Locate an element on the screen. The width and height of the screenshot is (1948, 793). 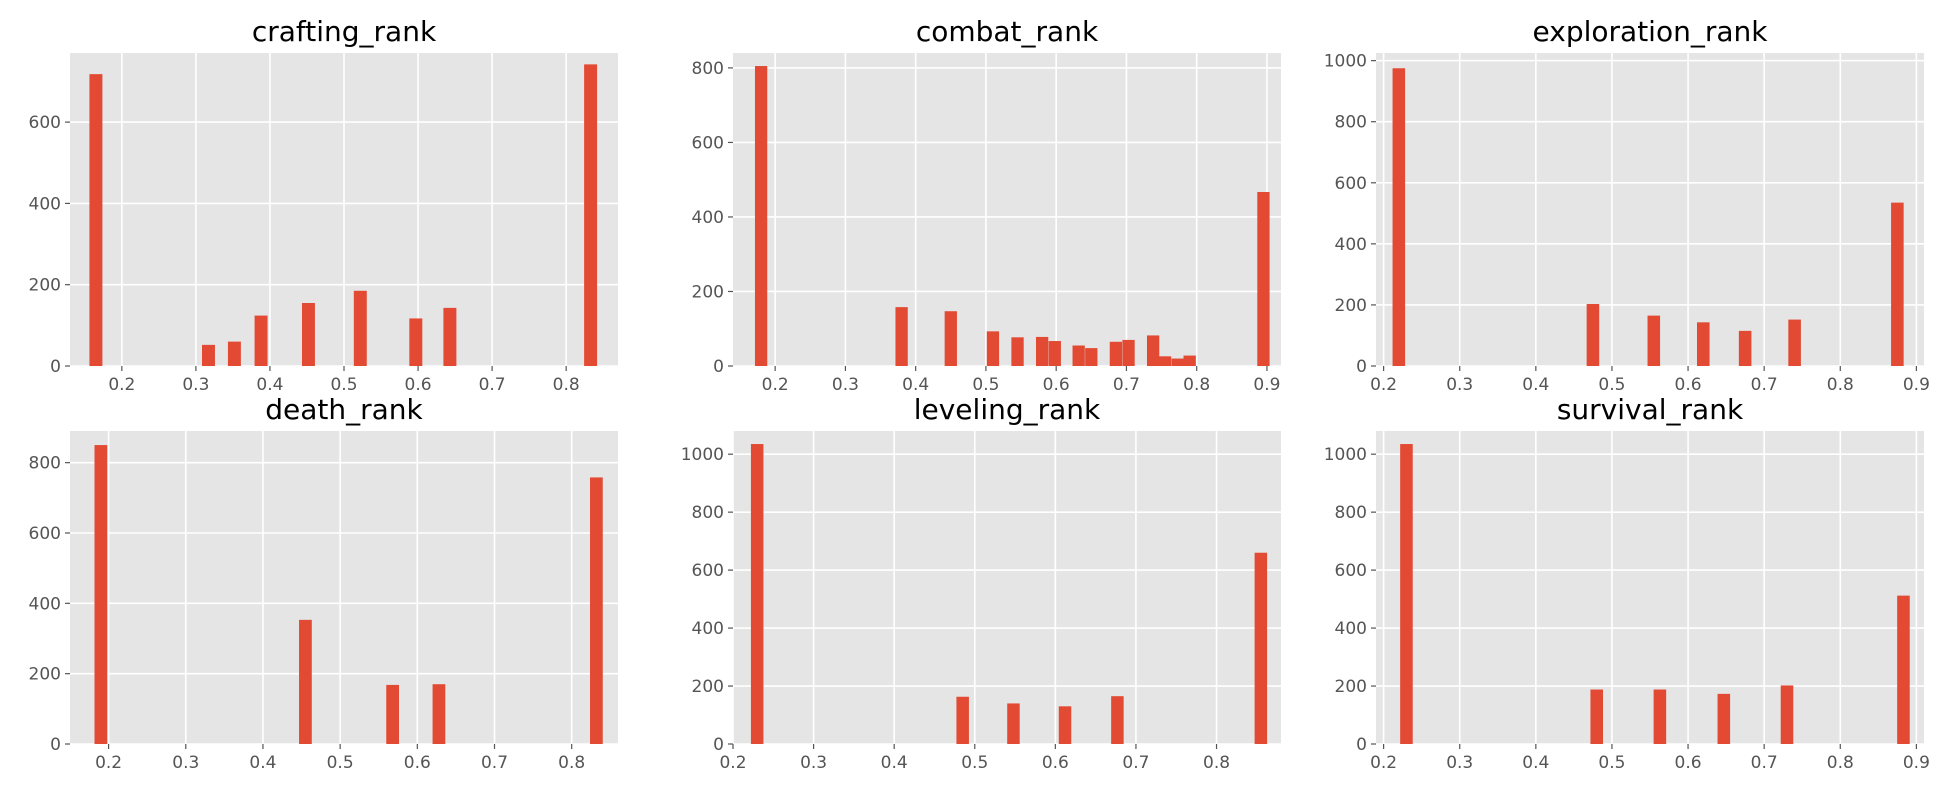
subplot-title: exploration_rank is located at coordinates (1651, 31).